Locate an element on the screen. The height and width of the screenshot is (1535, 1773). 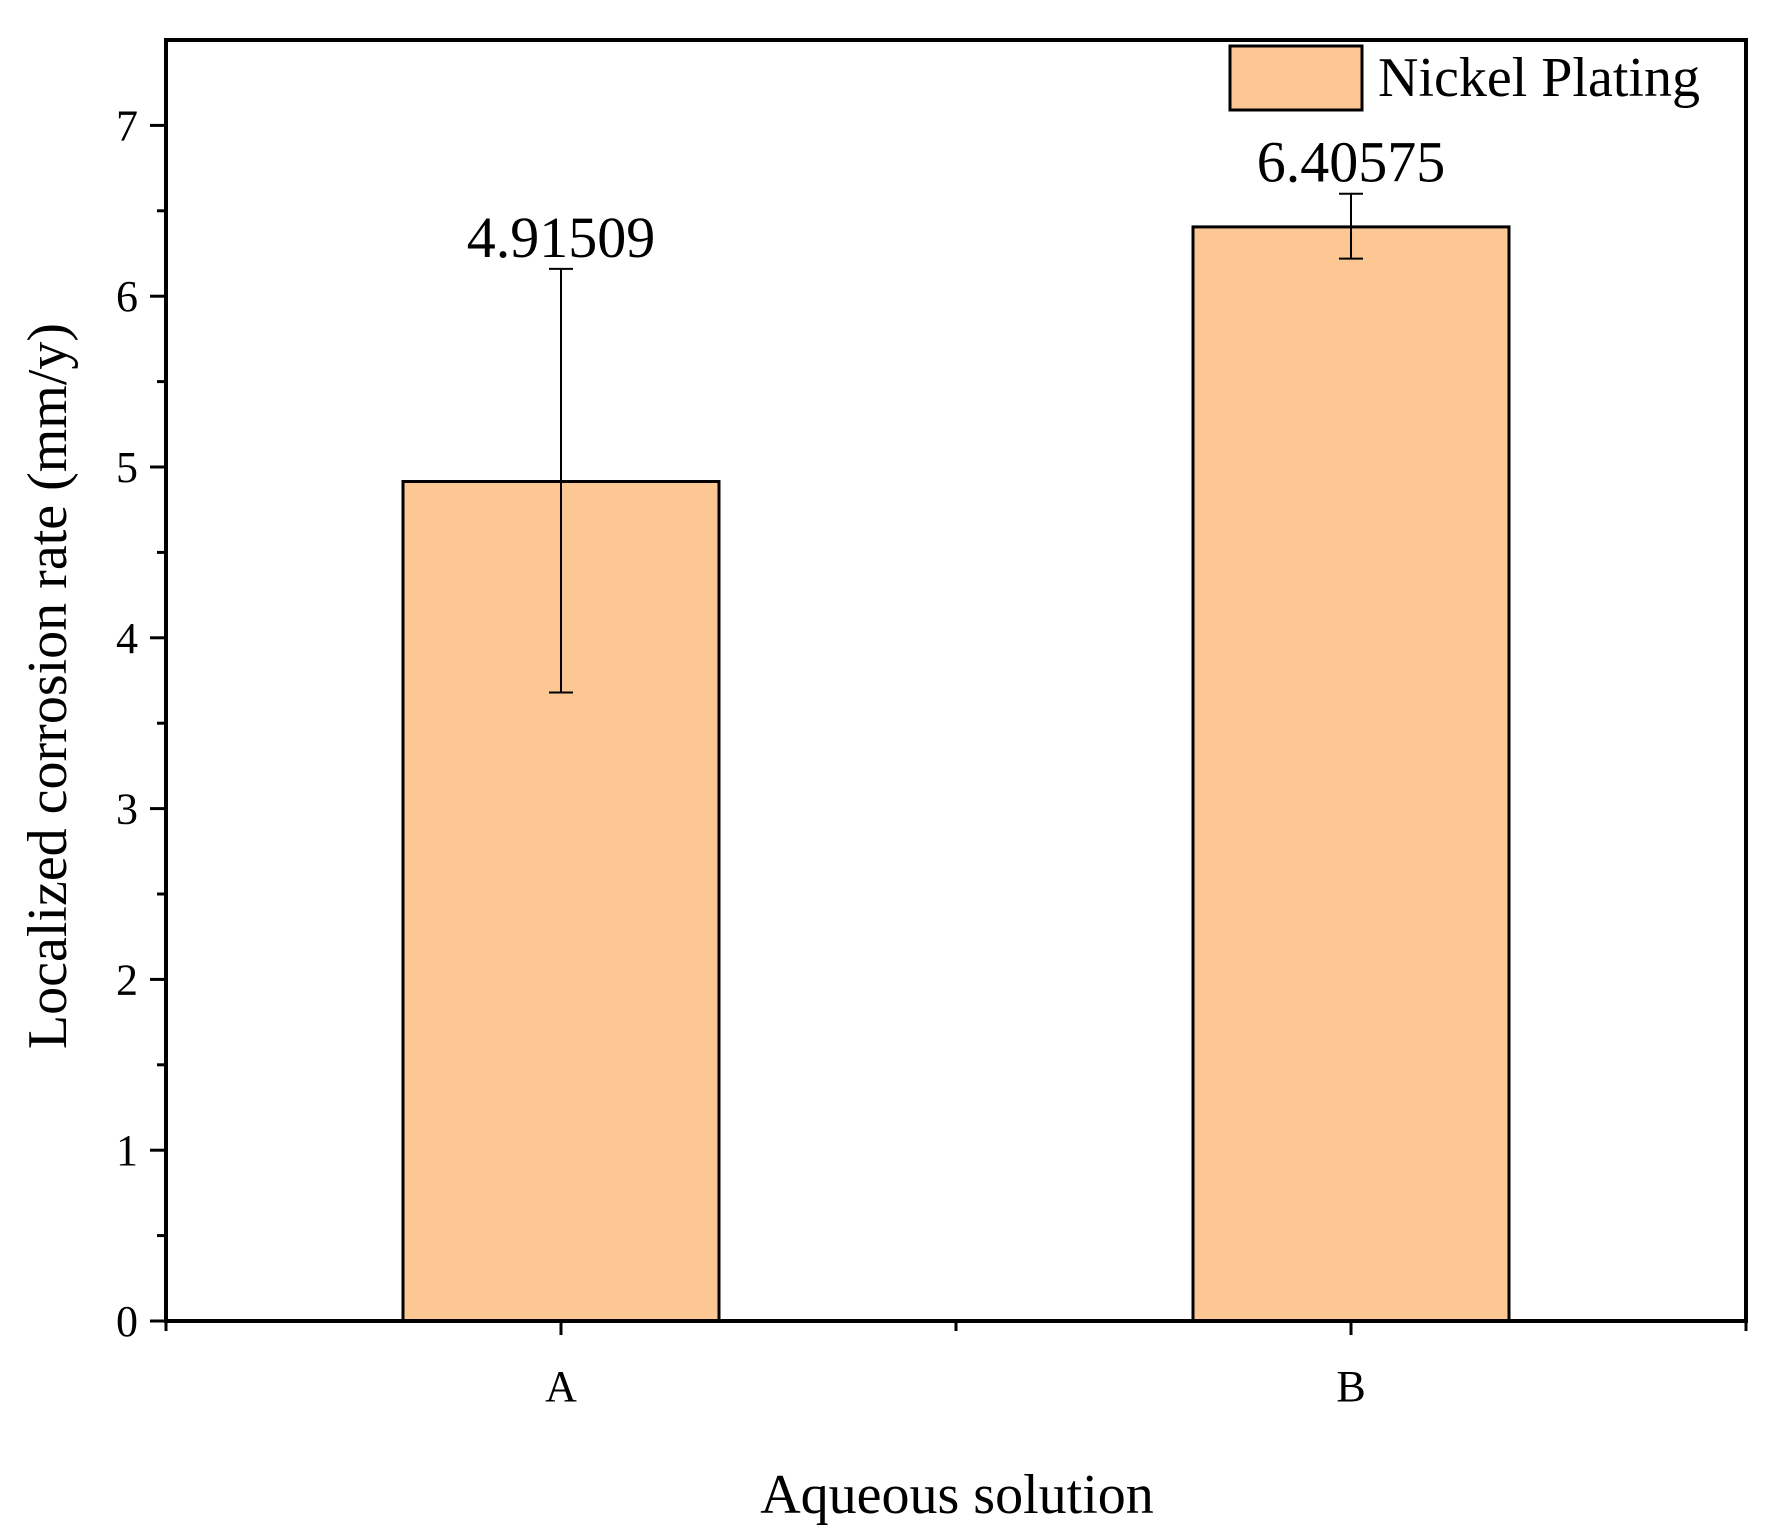
x-axis-label: Aqueous solution is located at coordinates (957, 1495).